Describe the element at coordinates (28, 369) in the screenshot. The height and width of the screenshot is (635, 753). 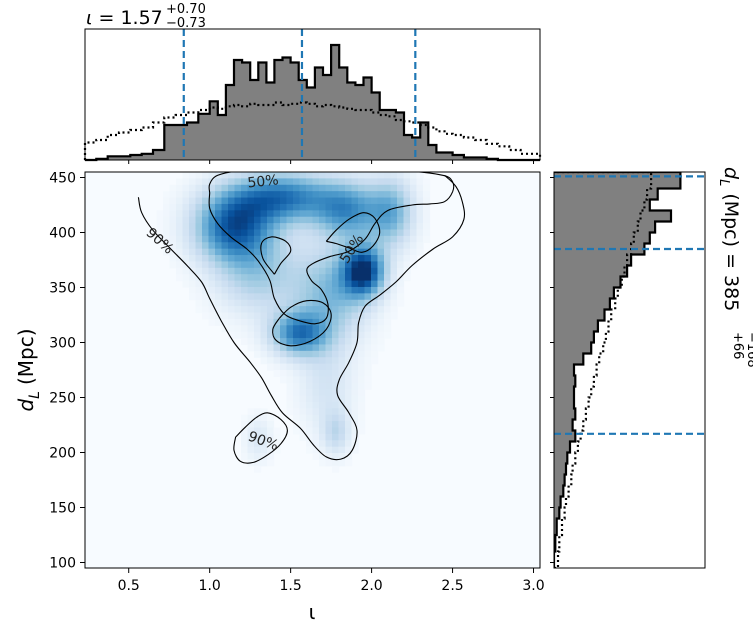
I see `y-axis-label: dL (Mpc)` at that location.